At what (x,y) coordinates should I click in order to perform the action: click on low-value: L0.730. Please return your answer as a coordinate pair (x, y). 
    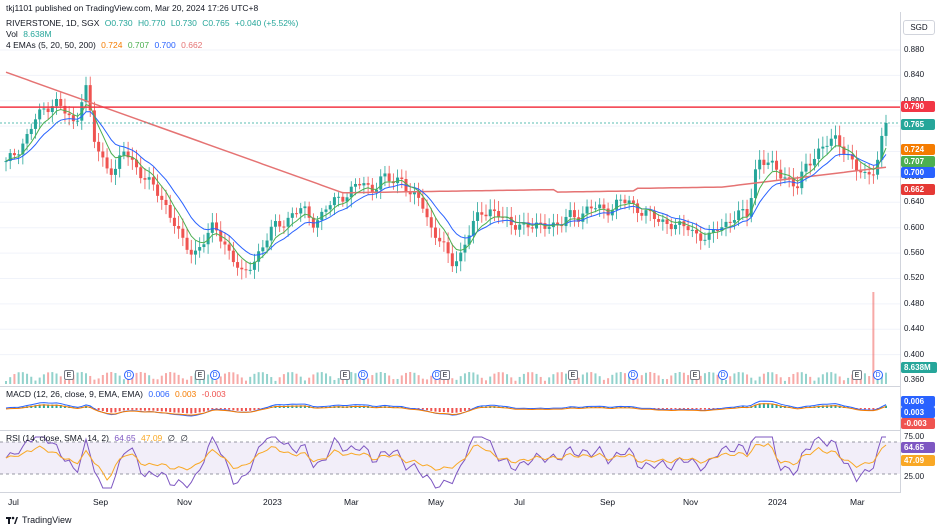
    Looking at the image, I should click on (183, 23).